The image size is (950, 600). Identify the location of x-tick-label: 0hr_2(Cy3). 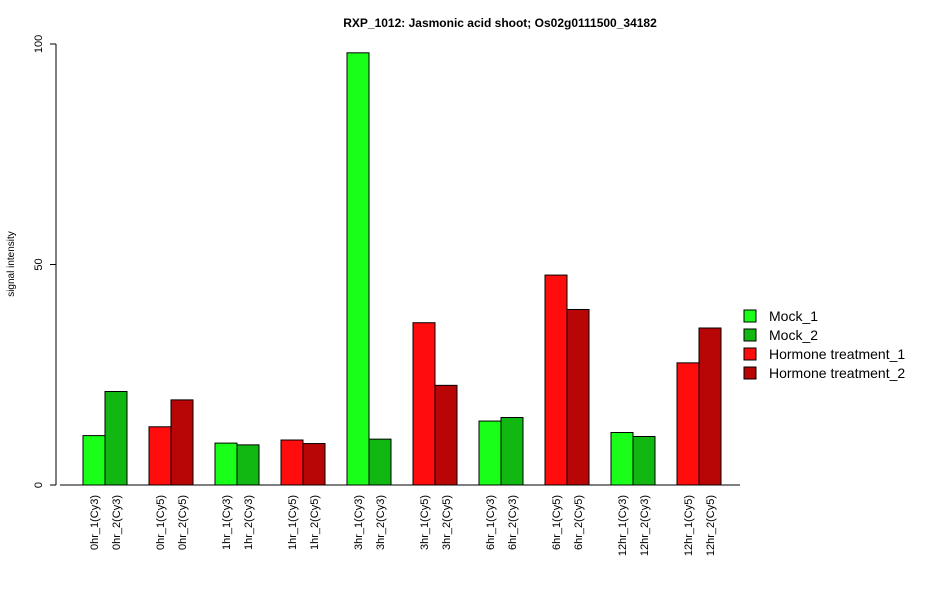
(117, 522).